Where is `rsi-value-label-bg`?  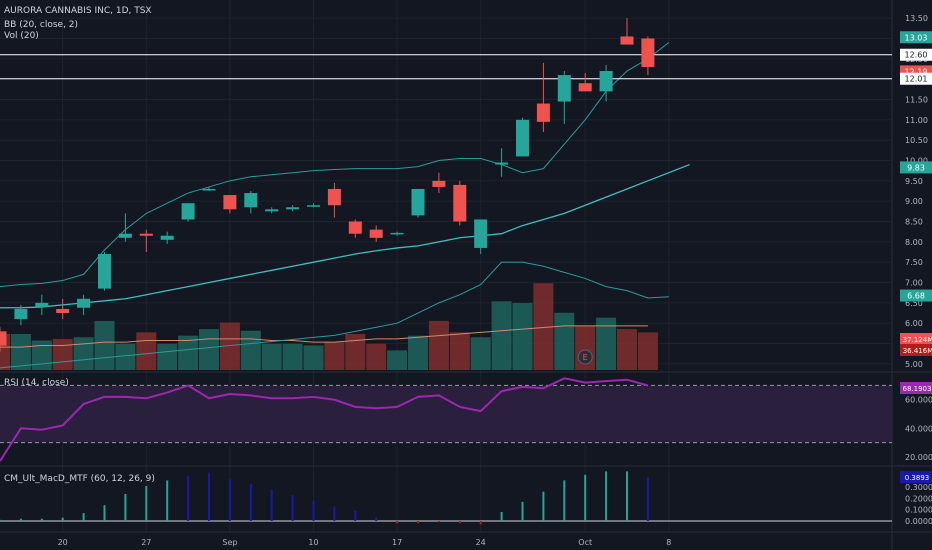
rsi-value-label-bg is located at coordinates (916, 388).